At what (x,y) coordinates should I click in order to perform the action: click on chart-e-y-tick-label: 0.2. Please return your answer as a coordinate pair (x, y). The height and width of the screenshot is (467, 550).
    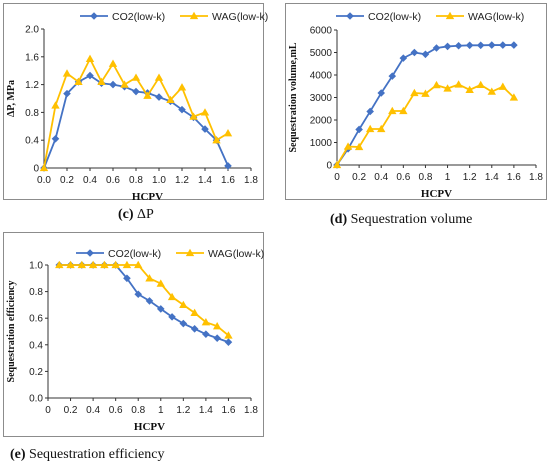
    Looking at the image, I should click on (36, 372).